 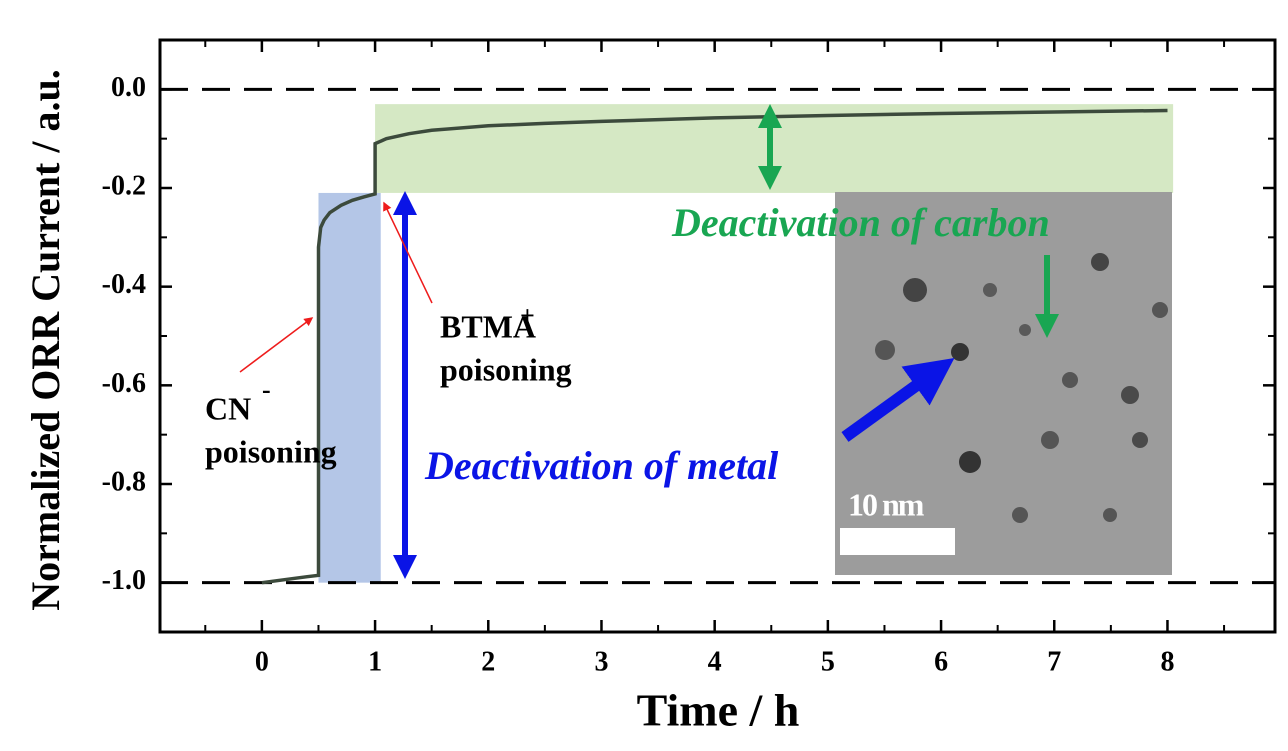 What do you see at coordinates (45, 339) in the screenshot?
I see `y-axis-label: Normalized ORR Current / a.u.` at bounding box center [45, 339].